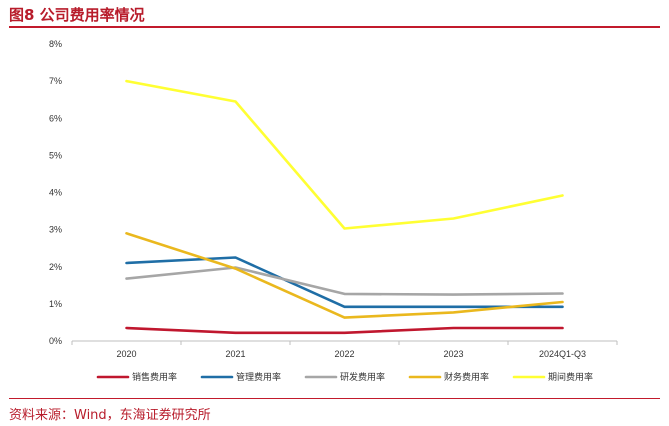 This screenshot has height=426, width=669. I want to click on x-tick-label: 2022, so click(344, 354).